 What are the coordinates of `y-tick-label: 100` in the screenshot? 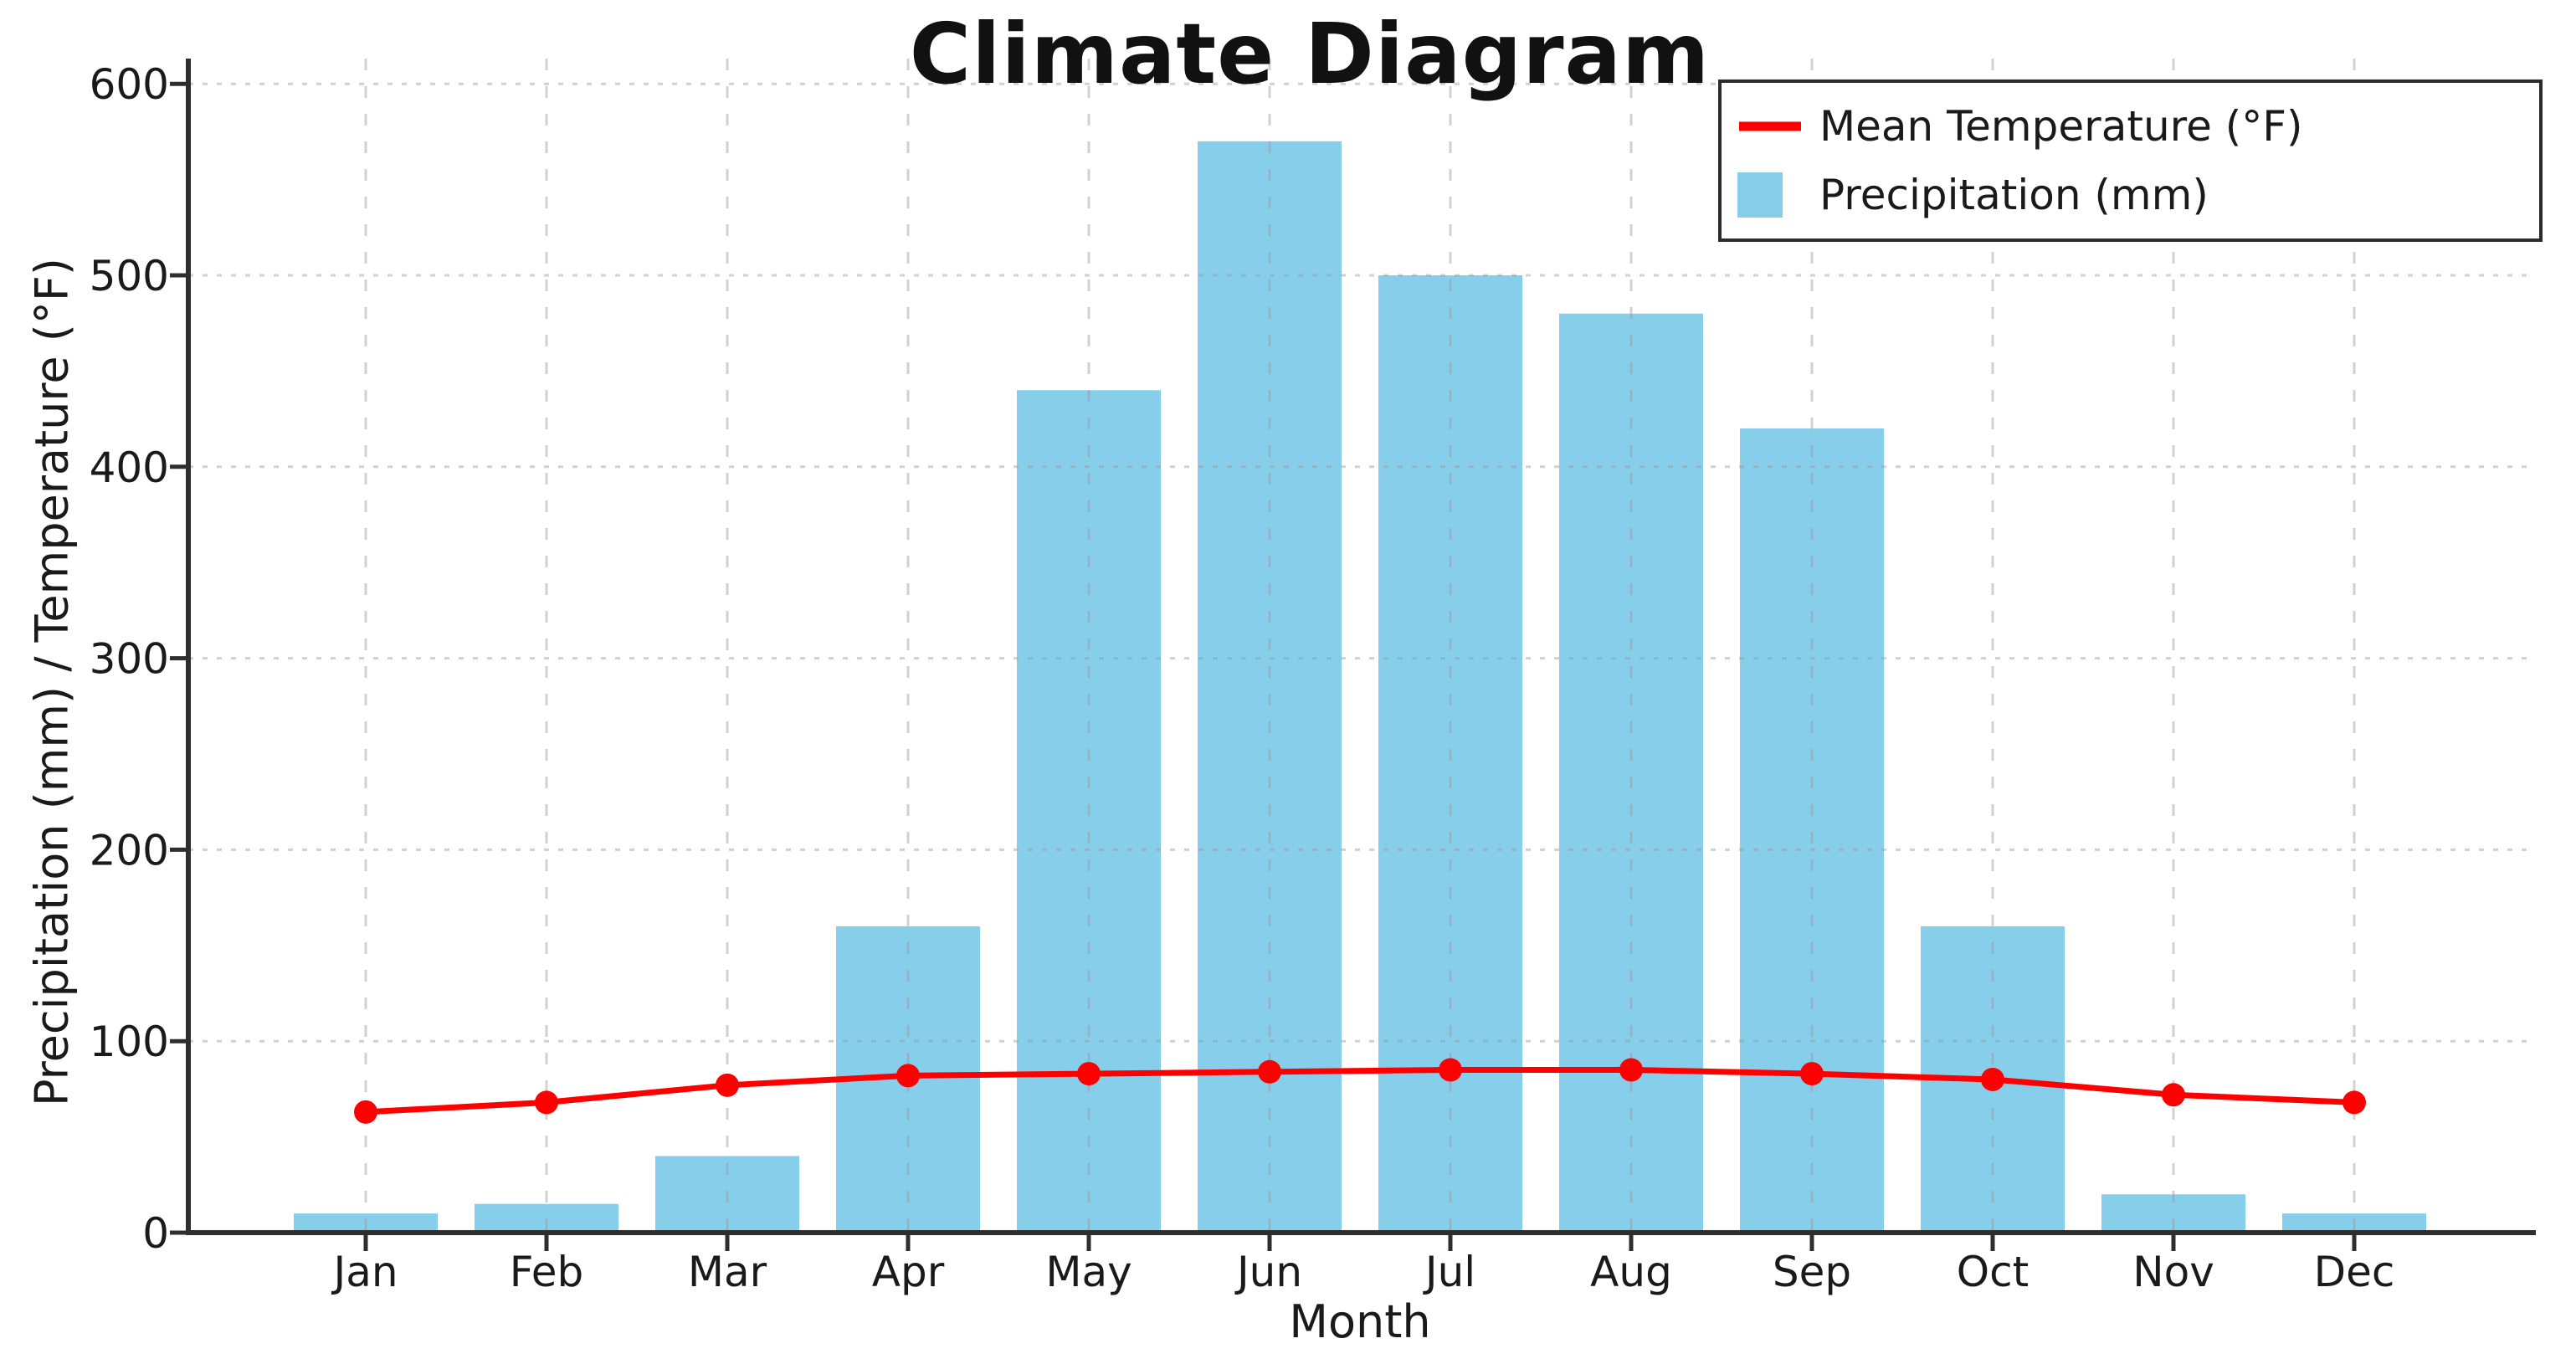 It's located at (129, 1042).